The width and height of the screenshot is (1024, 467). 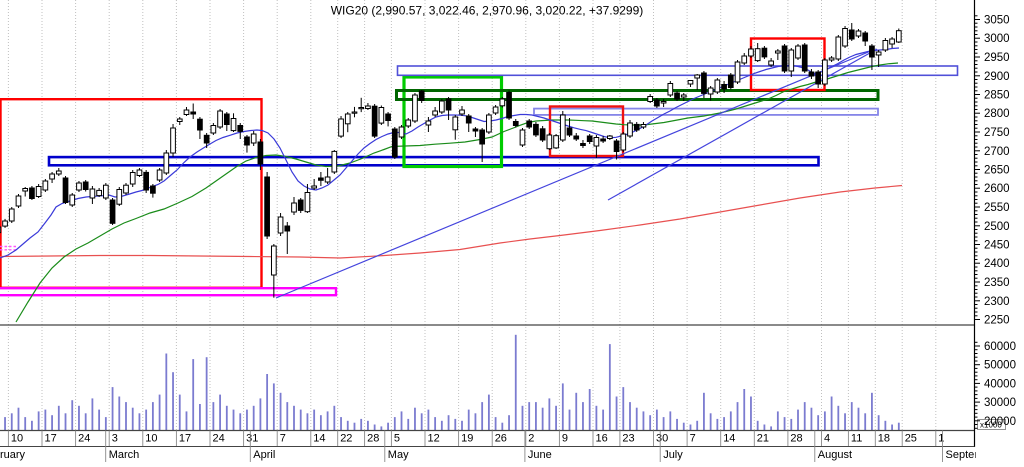 What do you see at coordinates (941, 439) in the screenshot?
I see `svg-text: 1` at bounding box center [941, 439].